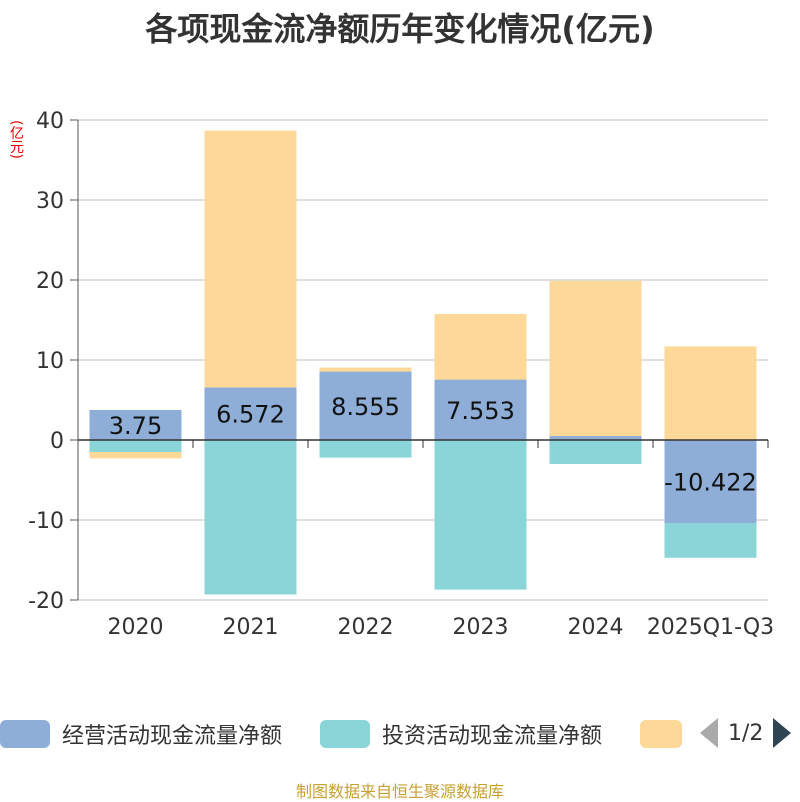  I want to click on data-label-2022: 8.555, so click(365, 407).